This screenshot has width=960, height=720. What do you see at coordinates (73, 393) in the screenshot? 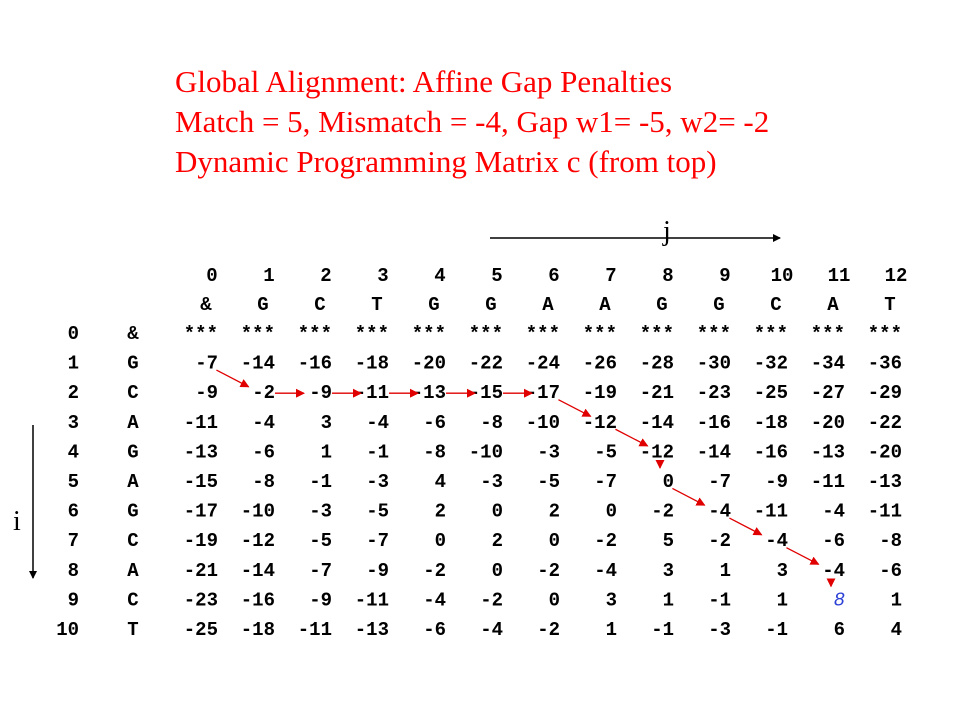
I see `row-index: 2` at bounding box center [73, 393].